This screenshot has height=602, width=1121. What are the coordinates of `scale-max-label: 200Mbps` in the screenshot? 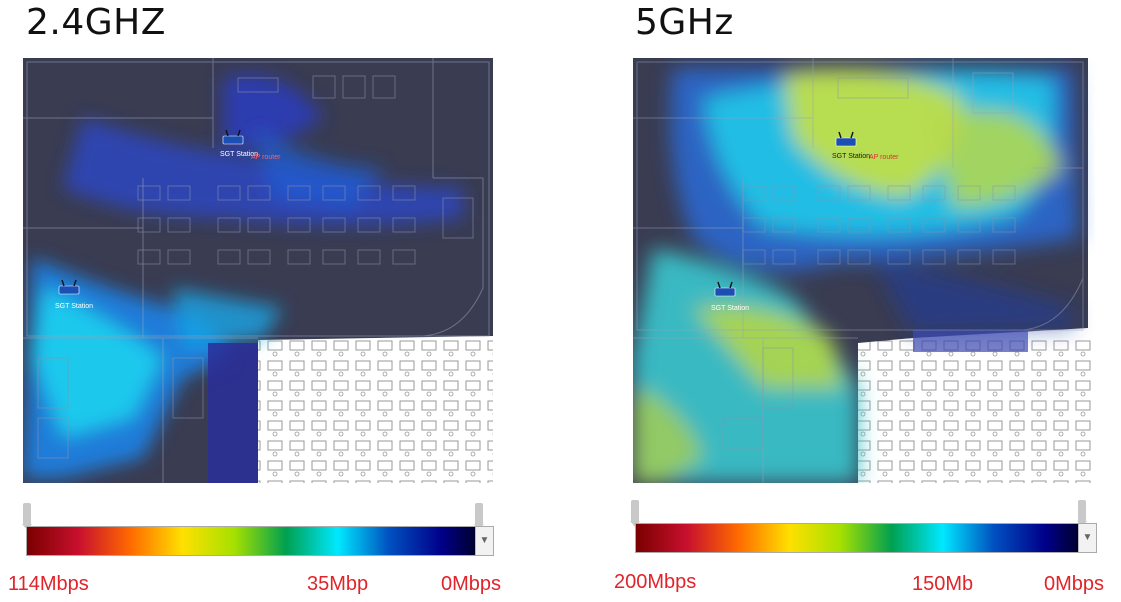 It's located at (655, 582).